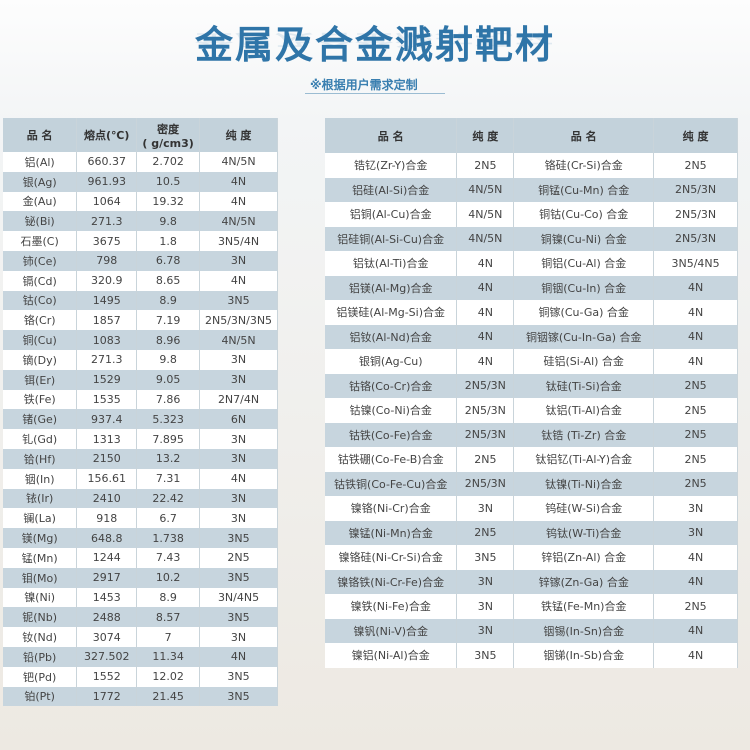  I want to click on table-cell: 锗(Ge), so click(40, 419).